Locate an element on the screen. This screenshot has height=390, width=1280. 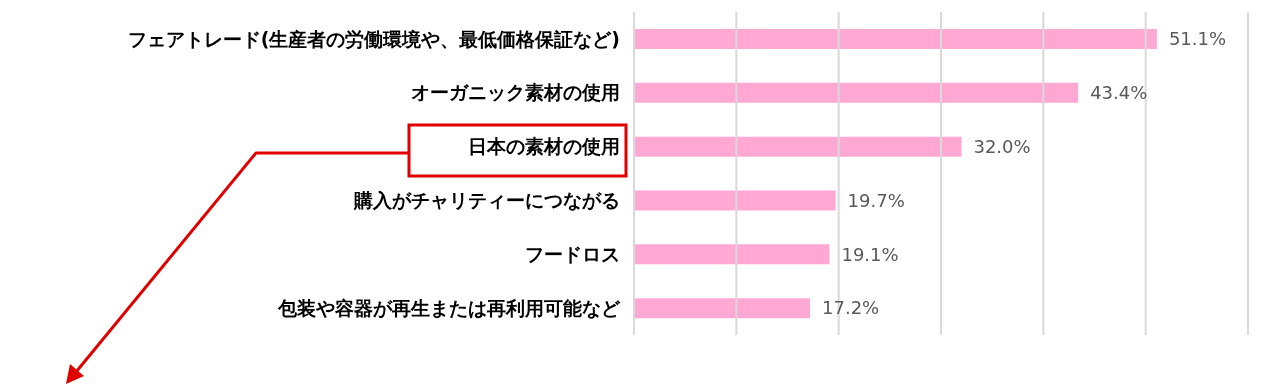
y-tick-label: フードロス is located at coordinates (572, 253).